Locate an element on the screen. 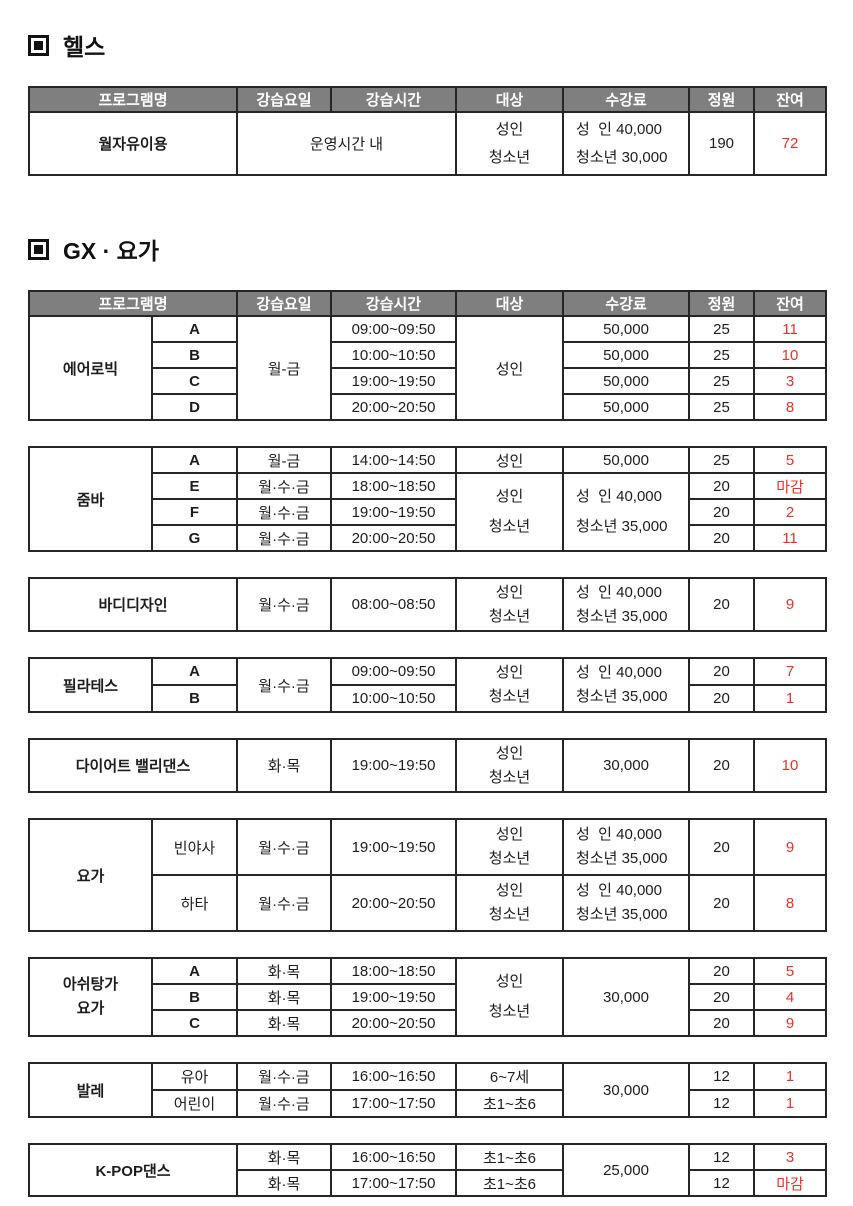 This screenshot has height=1206, width=853. cell-class: 하타 is located at coordinates (194, 903).